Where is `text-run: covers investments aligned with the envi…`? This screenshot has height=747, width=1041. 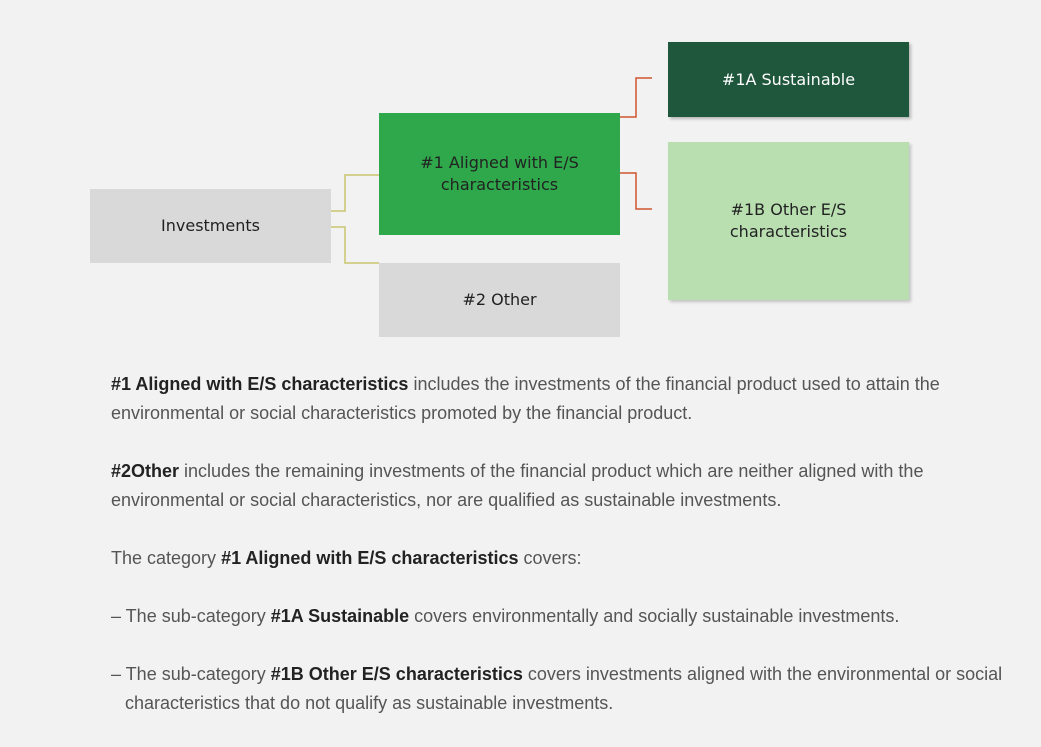
text-run: covers investments aligned with the envi… is located at coordinates (564, 688).